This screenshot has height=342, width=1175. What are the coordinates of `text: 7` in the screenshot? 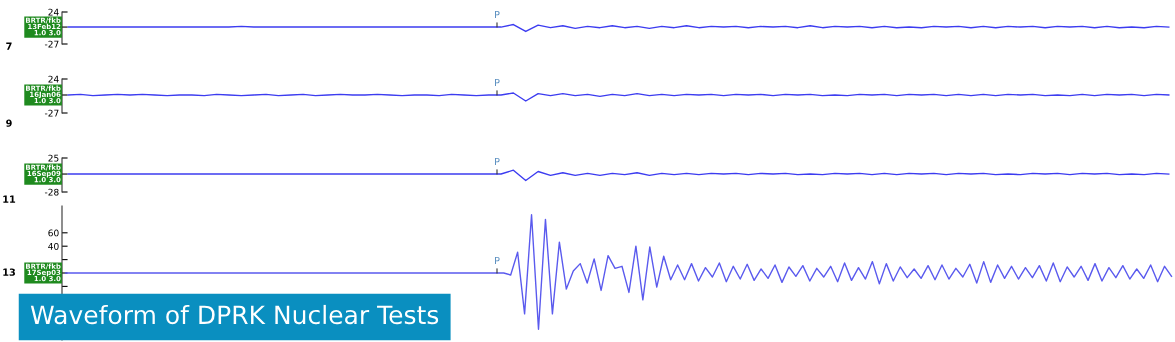 It's located at (9, 46).